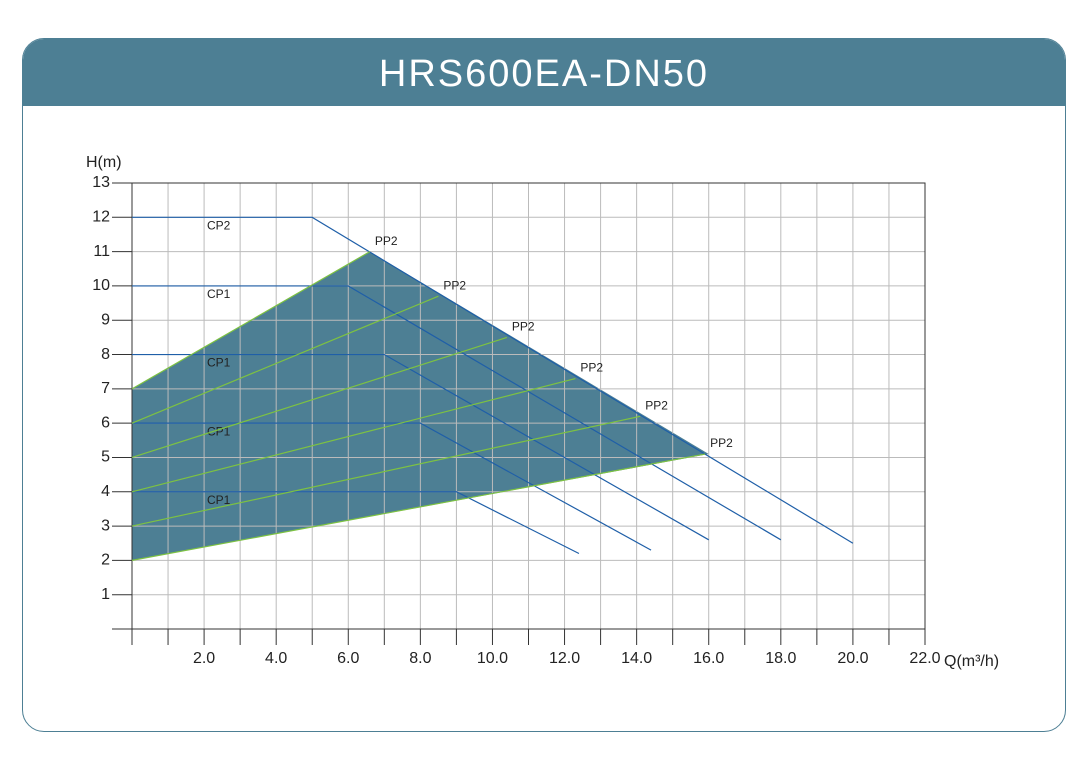 The image size is (1080, 767). I want to click on x-tick-label: 16.0, so click(708, 658).